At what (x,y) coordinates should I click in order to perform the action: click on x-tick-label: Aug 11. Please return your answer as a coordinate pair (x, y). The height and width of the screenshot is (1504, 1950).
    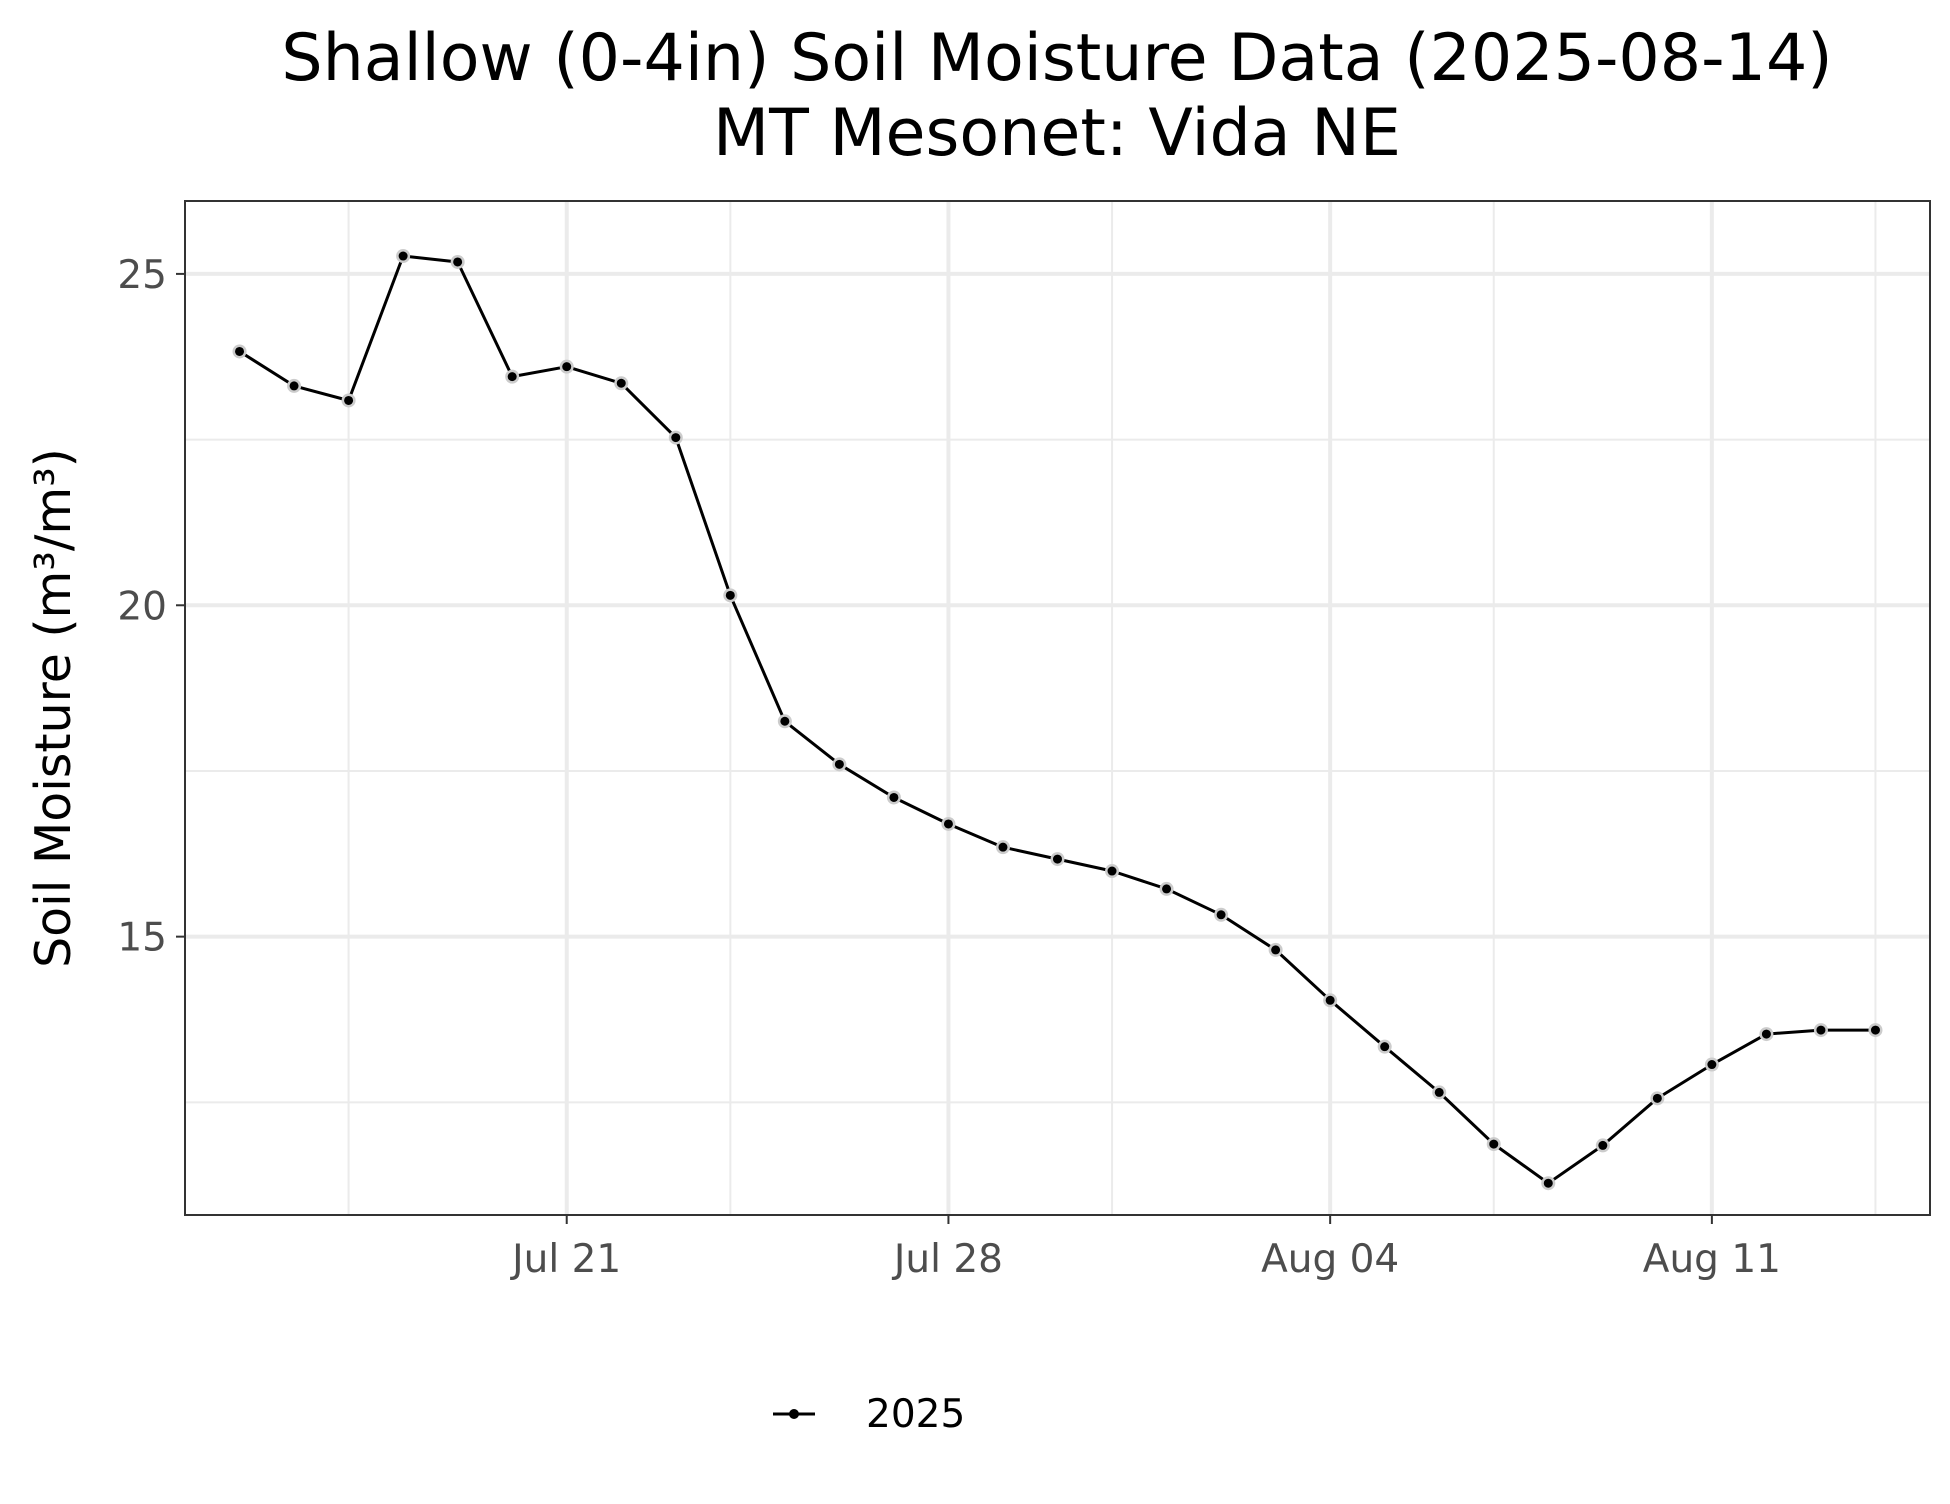
    Looking at the image, I should click on (1712, 1259).